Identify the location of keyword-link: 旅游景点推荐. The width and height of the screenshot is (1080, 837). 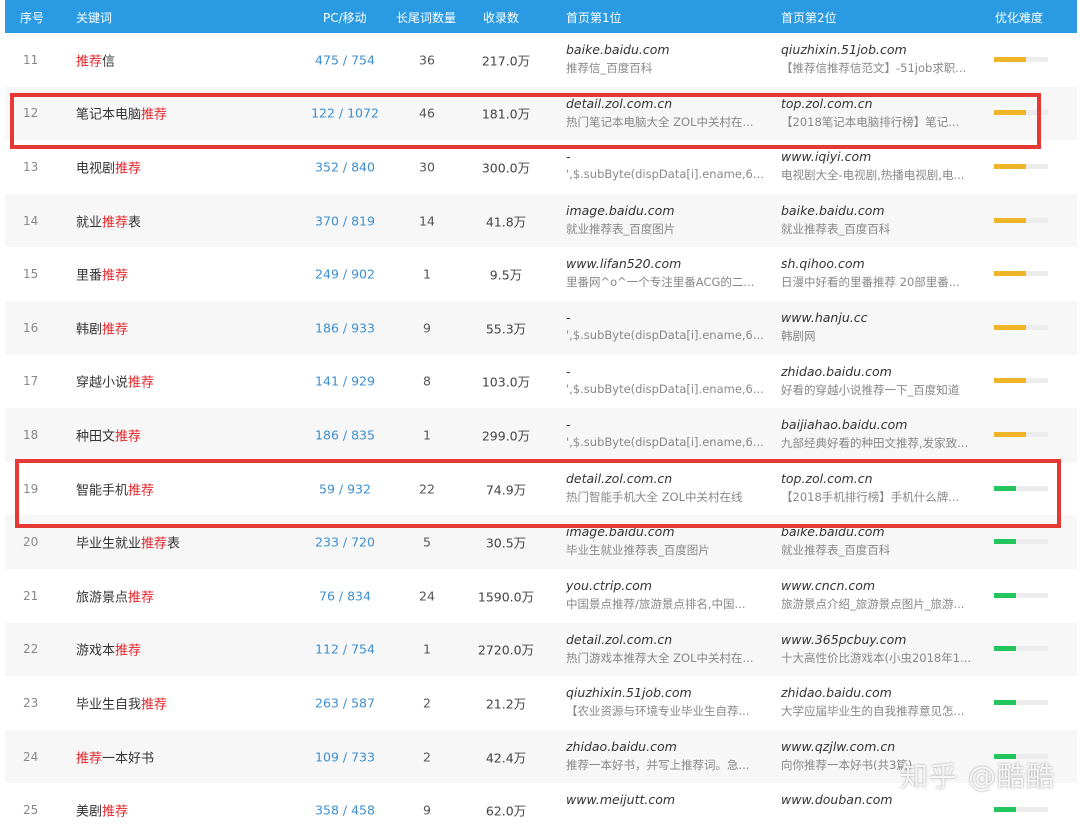
(115, 595).